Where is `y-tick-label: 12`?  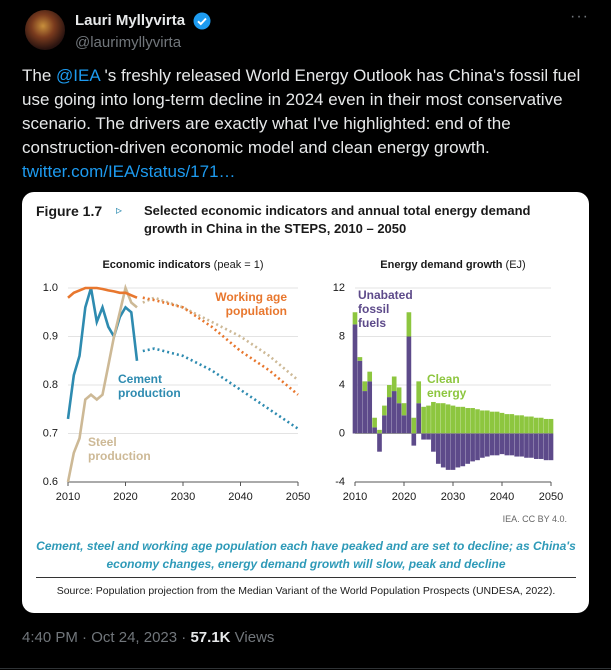 y-tick-label: 12 is located at coordinates (339, 288).